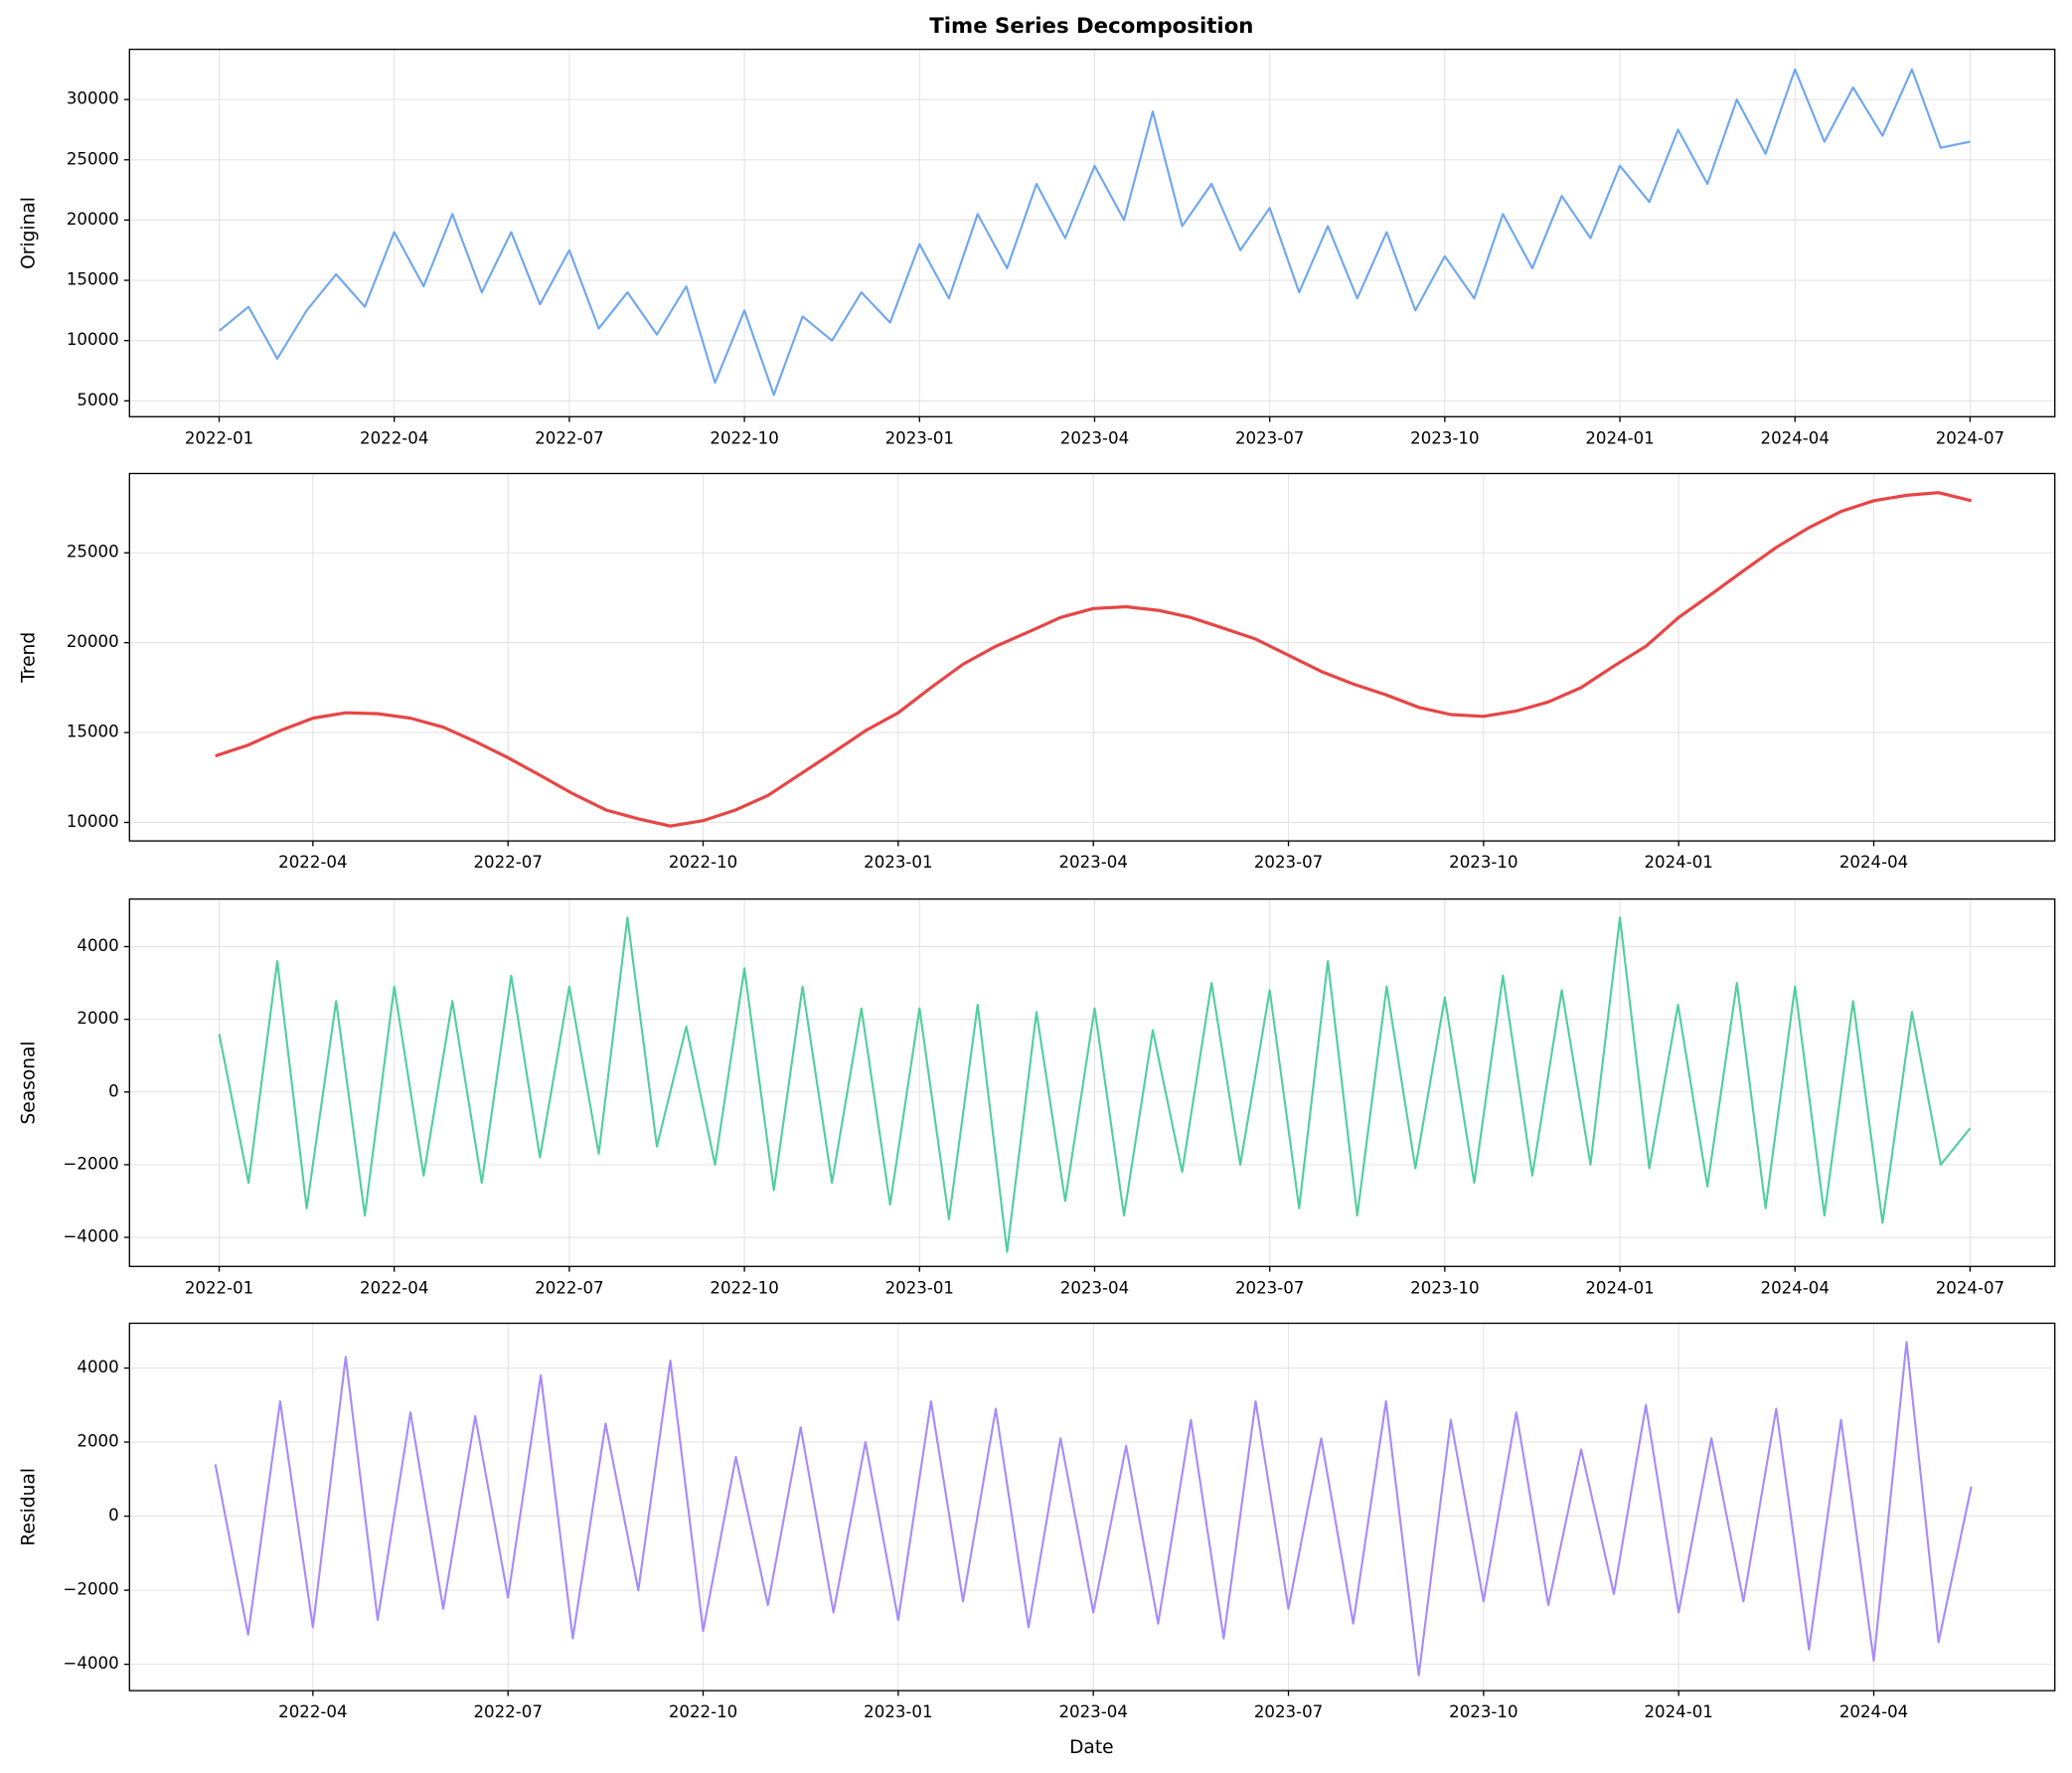 The image size is (2072, 1773). I want to click on y-tick-label: 30000, so click(93, 98).